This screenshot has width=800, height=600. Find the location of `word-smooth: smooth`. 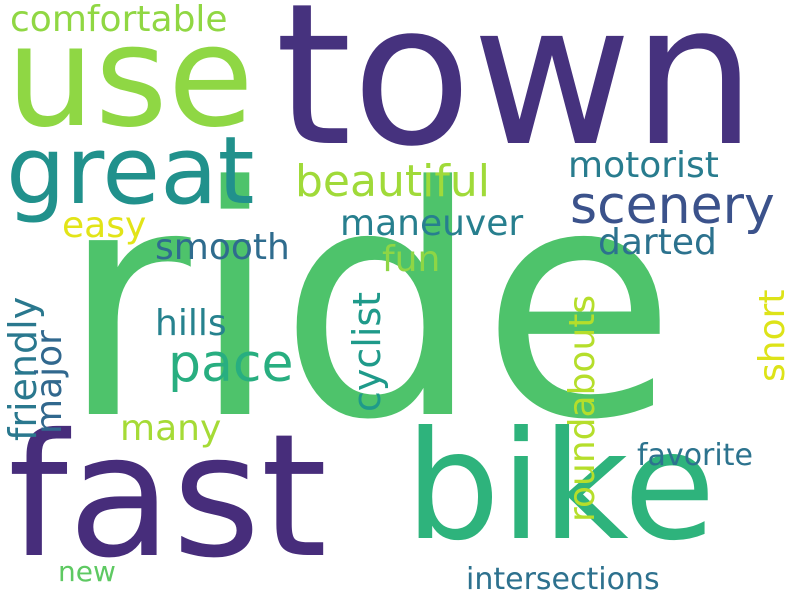

word-smooth: smooth is located at coordinates (222, 247).